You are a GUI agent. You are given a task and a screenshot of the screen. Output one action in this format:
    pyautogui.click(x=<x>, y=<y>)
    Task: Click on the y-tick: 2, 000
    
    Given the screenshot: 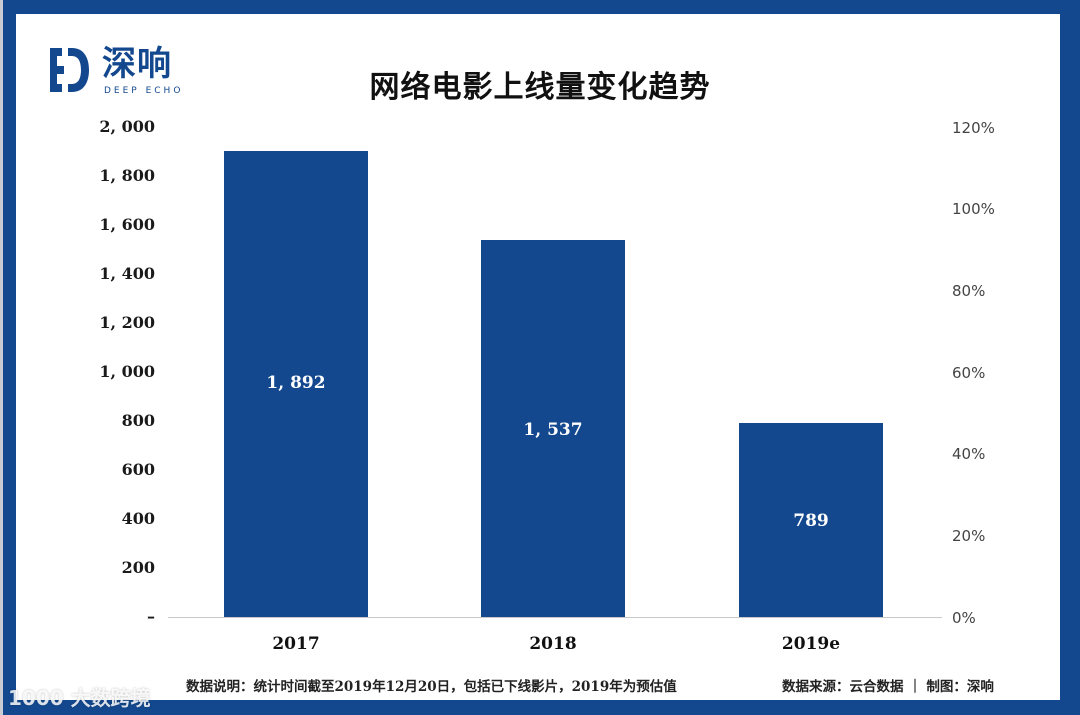 What is the action you would take?
    pyautogui.click(x=127, y=126)
    